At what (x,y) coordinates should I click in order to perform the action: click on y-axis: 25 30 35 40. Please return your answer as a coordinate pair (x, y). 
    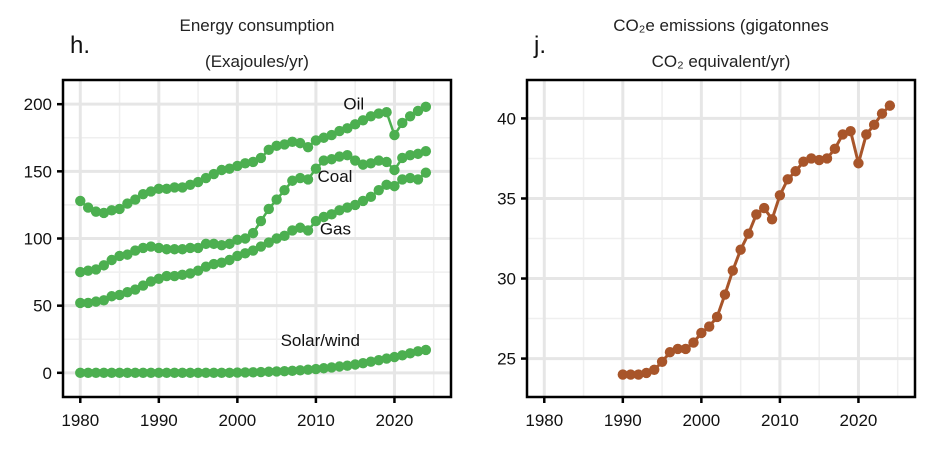
    Looking at the image, I should click on (512, 239).